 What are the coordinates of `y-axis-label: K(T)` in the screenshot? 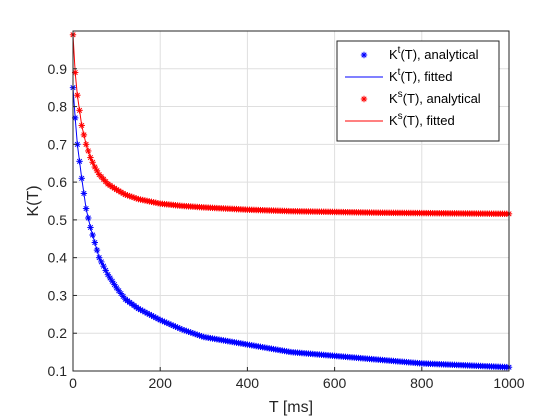 It's located at (33, 200).